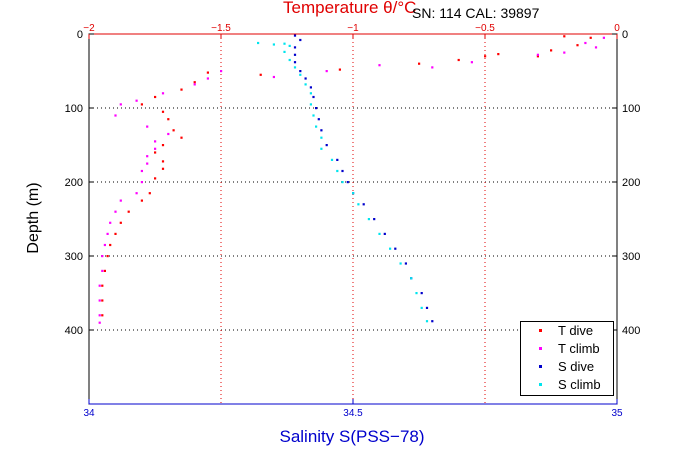  Describe the element at coordinates (74, 331) in the screenshot. I see `y-tick-label-left: 400` at that location.